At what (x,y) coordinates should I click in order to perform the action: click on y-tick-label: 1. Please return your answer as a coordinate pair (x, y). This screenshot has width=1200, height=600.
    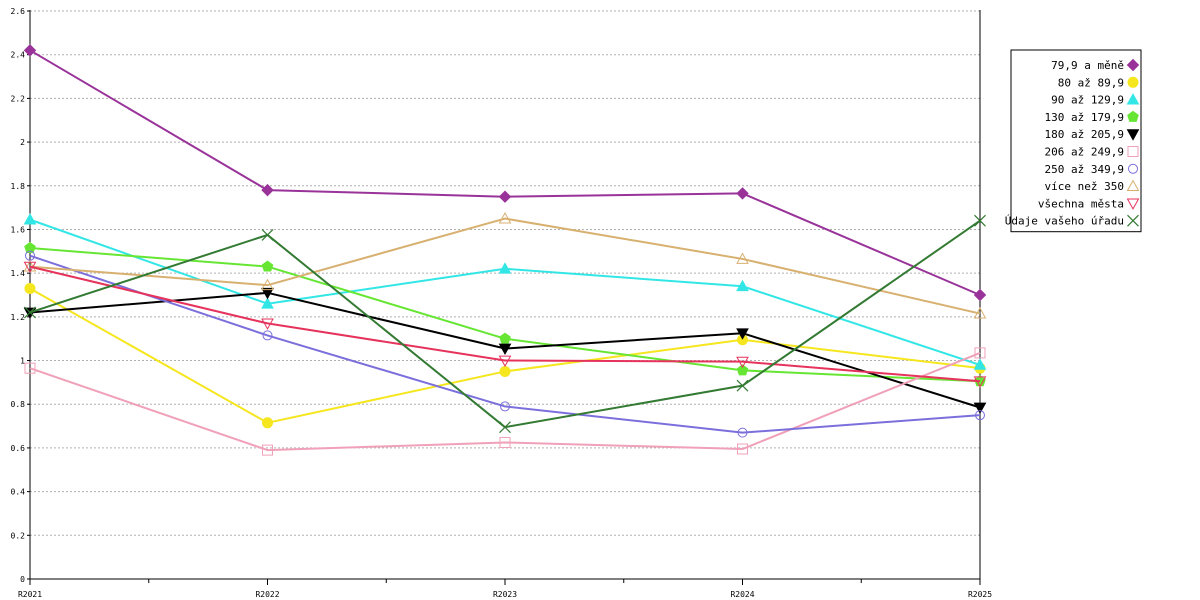
    Looking at the image, I should click on (22, 361).